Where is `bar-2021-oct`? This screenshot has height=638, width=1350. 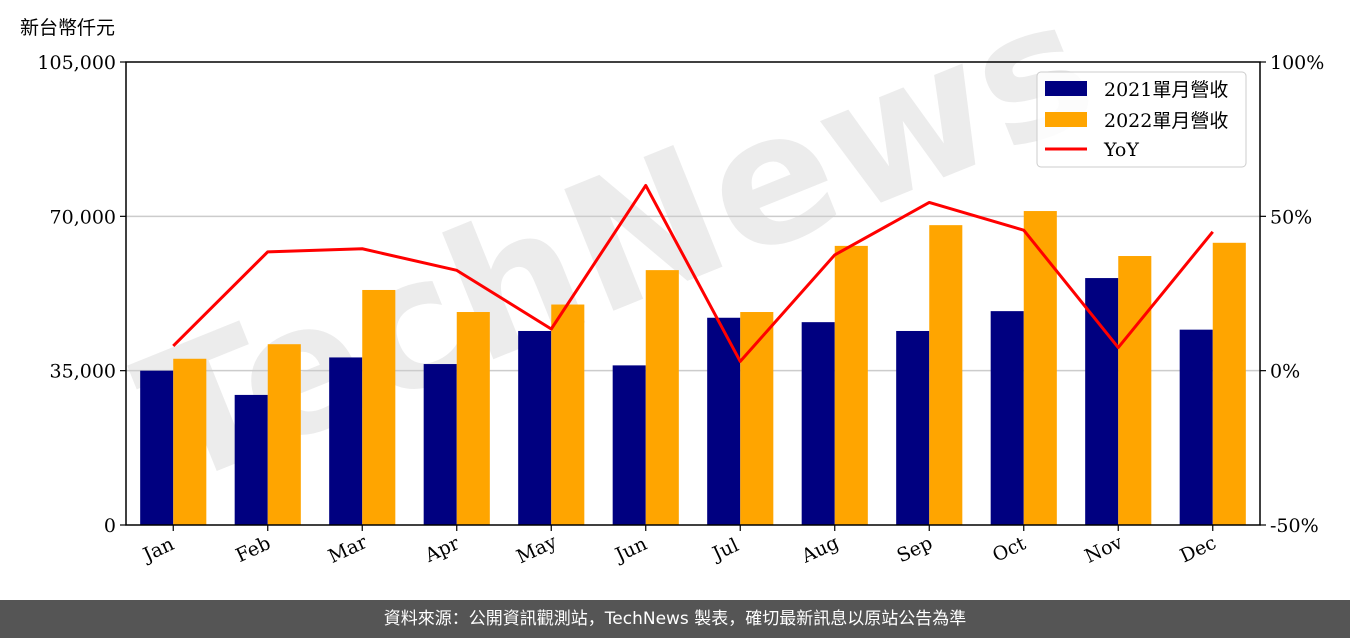
bar-2021-oct is located at coordinates (1007, 418).